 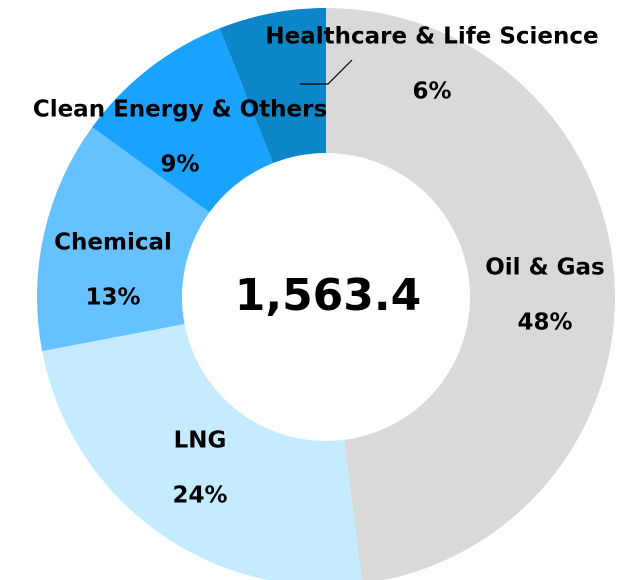 I want to click on center-label: 1,563.4, so click(x=328, y=295).